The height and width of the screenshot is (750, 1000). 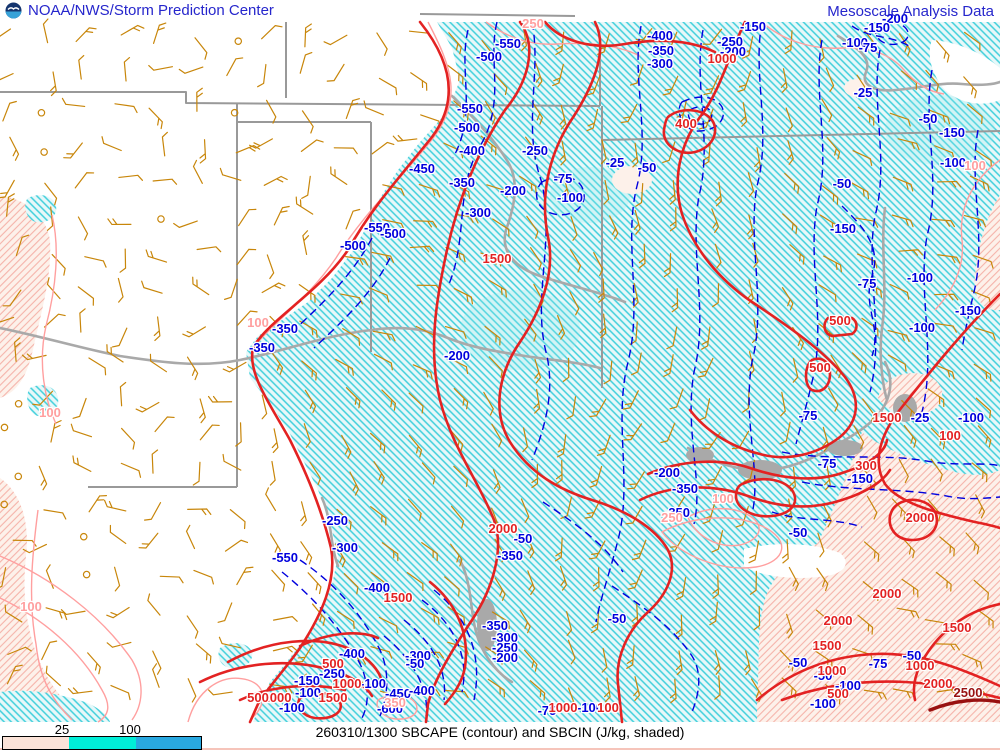 What do you see at coordinates (151, 10) in the screenshot?
I see `header-left-title: NOAA/NWS/Storm Prediction Center` at bounding box center [151, 10].